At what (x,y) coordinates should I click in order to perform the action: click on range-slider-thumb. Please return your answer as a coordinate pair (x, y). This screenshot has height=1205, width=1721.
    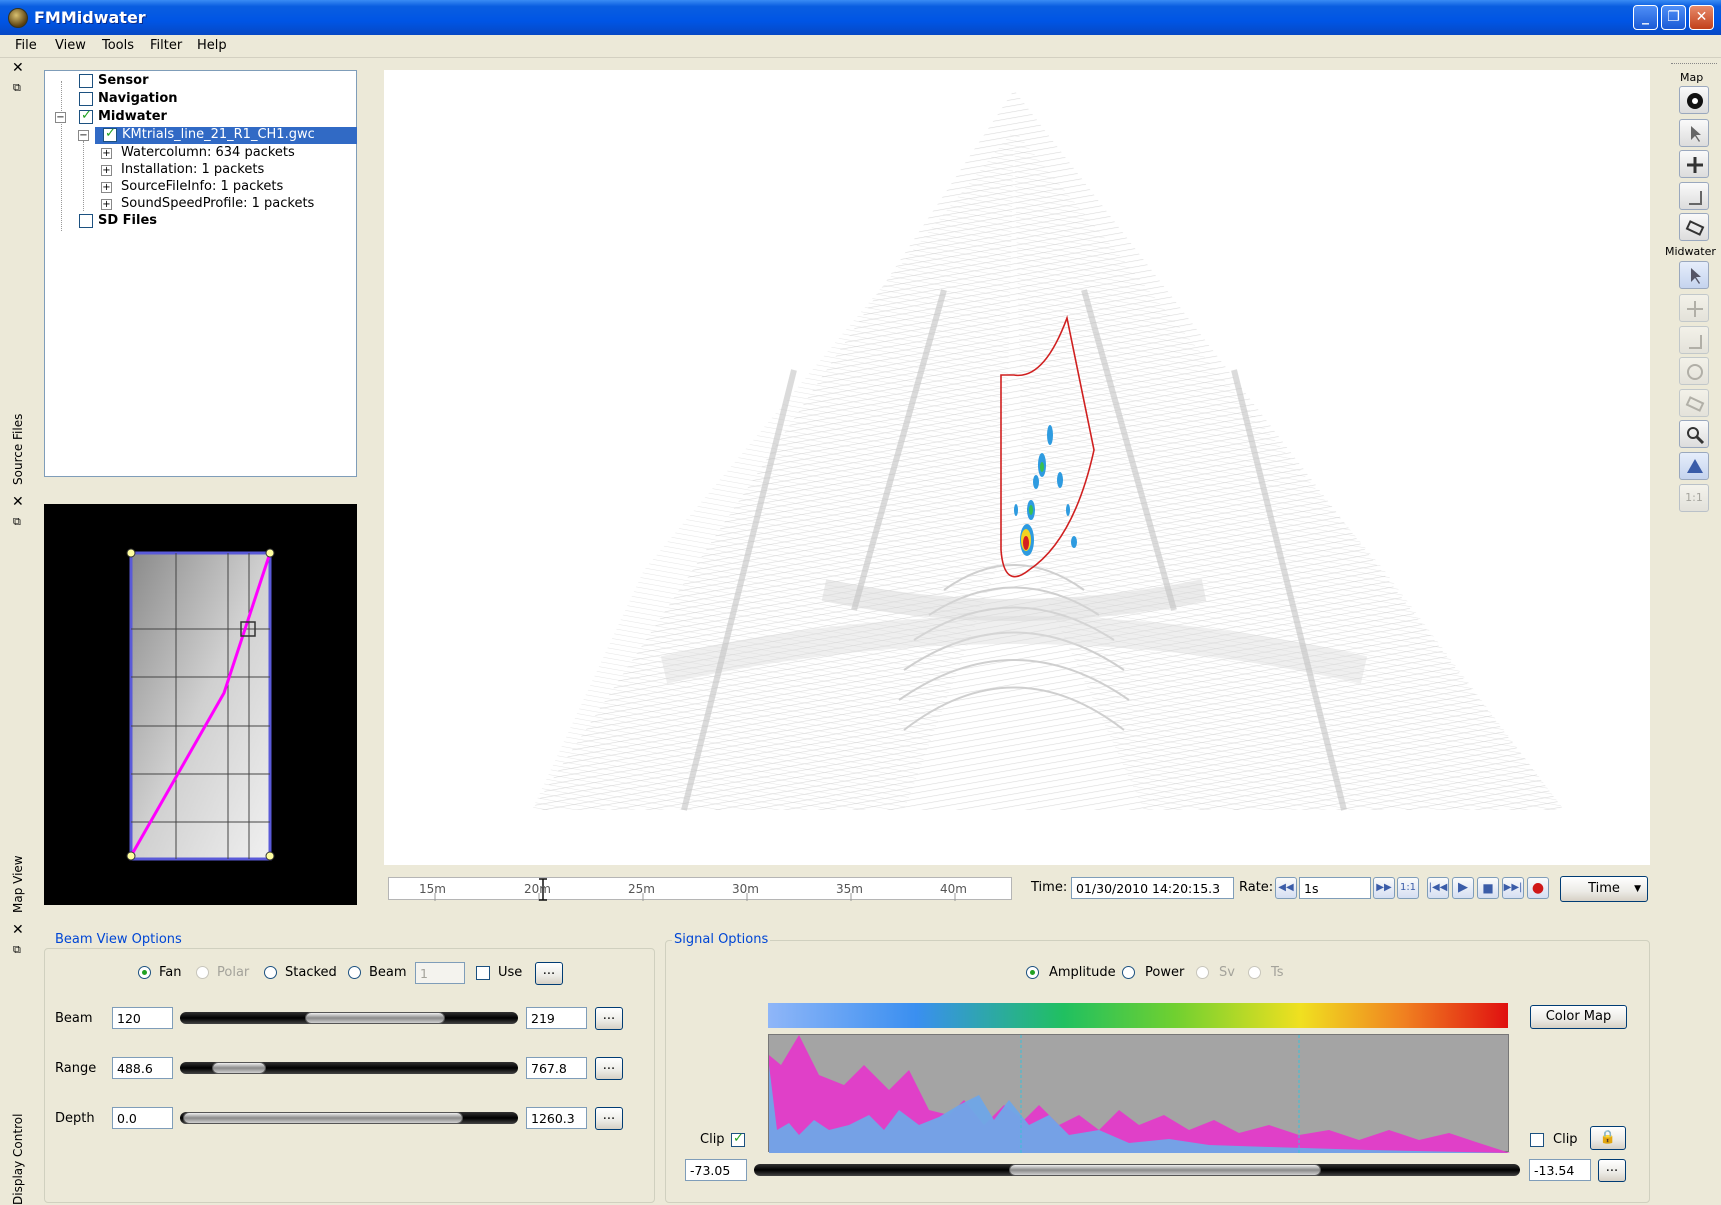
    Looking at the image, I should click on (239, 1068).